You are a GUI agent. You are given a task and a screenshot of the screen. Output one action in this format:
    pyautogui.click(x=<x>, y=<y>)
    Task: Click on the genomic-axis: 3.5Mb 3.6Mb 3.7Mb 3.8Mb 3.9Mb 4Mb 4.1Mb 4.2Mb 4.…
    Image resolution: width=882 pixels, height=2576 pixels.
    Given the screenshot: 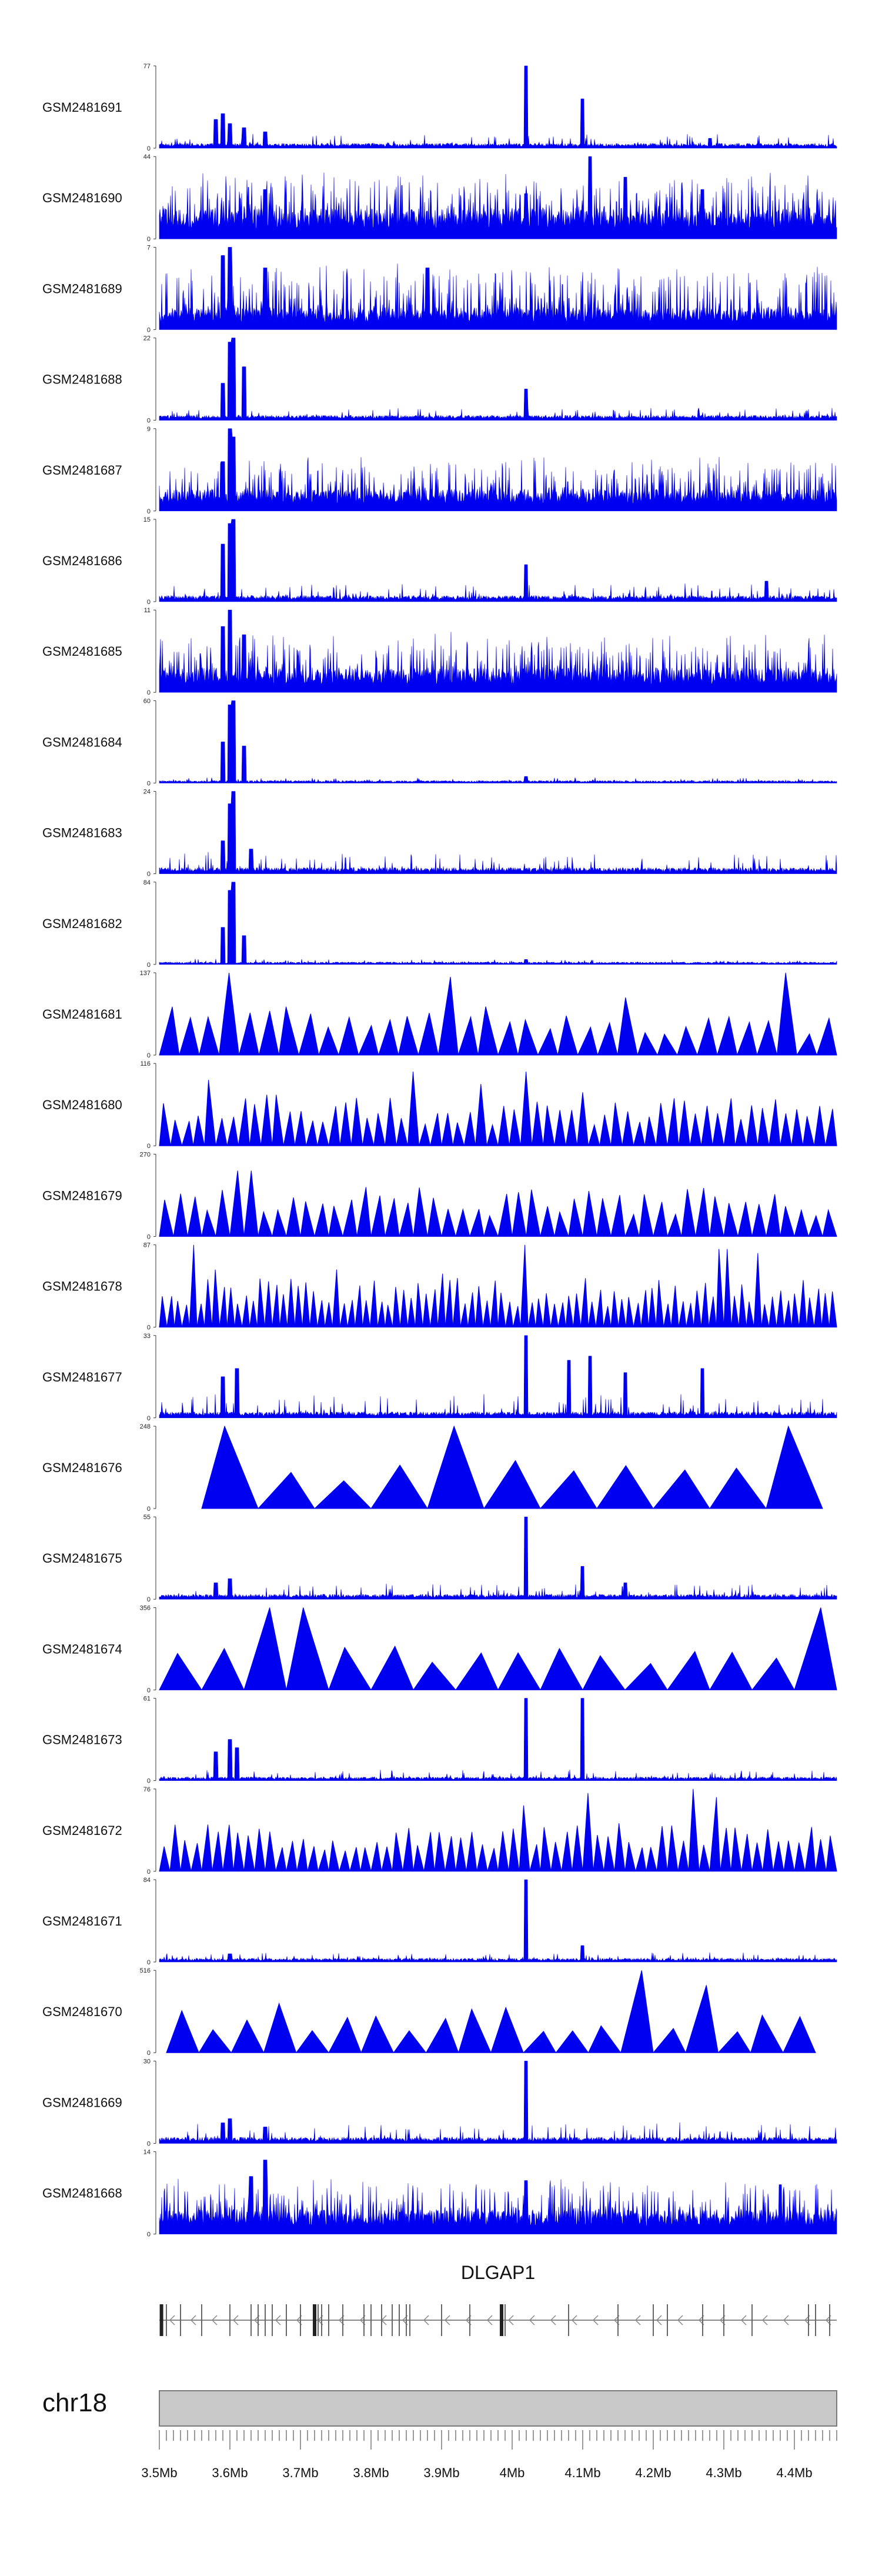 What is the action you would take?
    pyautogui.click(x=489, y=2455)
    